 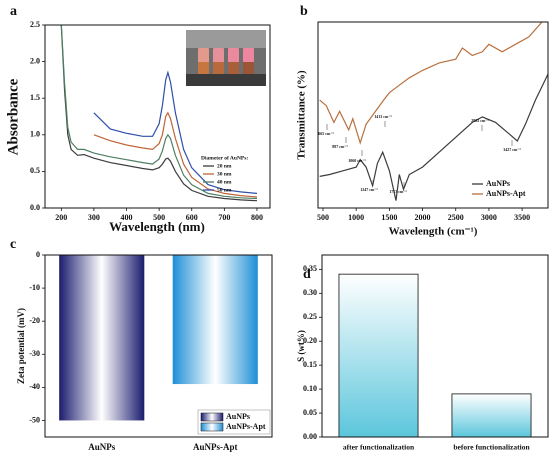 I want to click on panel-label: d, so click(x=307, y=274).